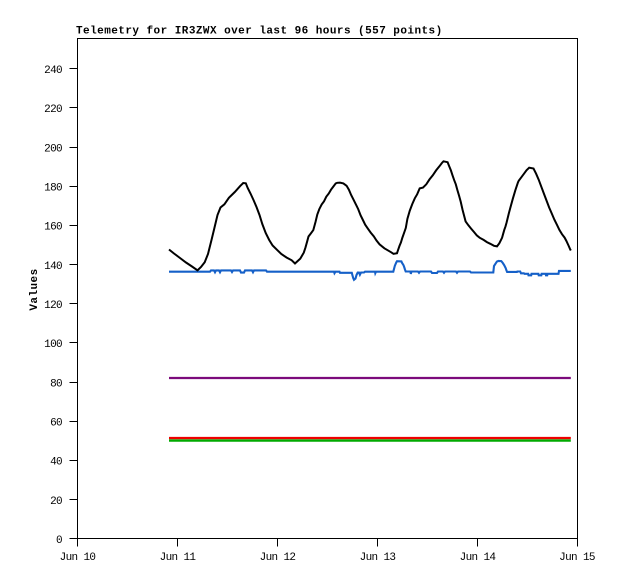 This screenshot has height=579, width=618. Describe the element at coordinates (35, 289) in the screenshot. I see `svg-text: Values` at that location.